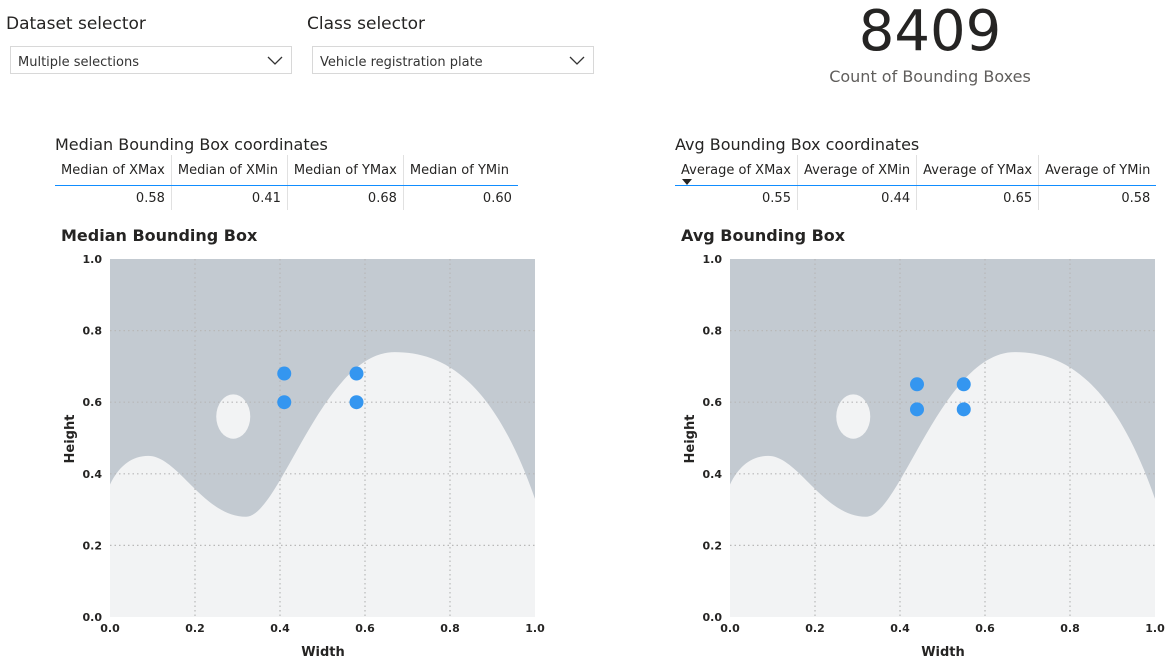  What do you see at coordinates (401, 62) in the screenshot?
I see `class-selector-value: Vehicle registration plate` at bounding box center [401, 62].